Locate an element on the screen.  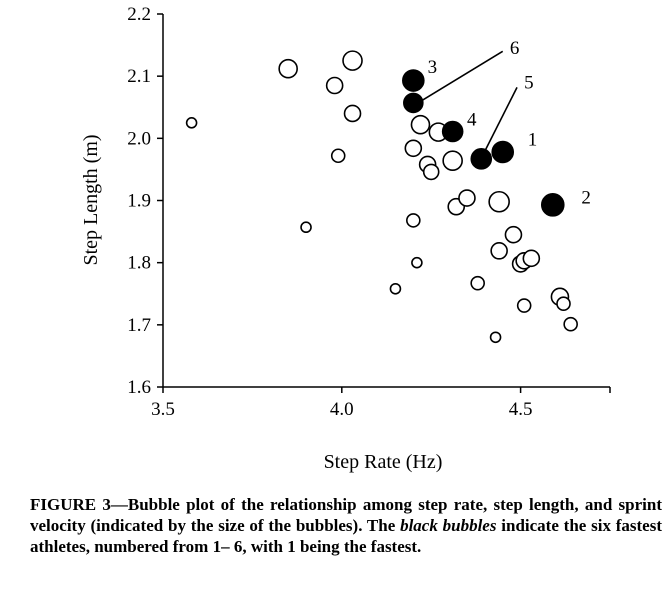
rank-label: 5 is located at coordinates (529, 82).